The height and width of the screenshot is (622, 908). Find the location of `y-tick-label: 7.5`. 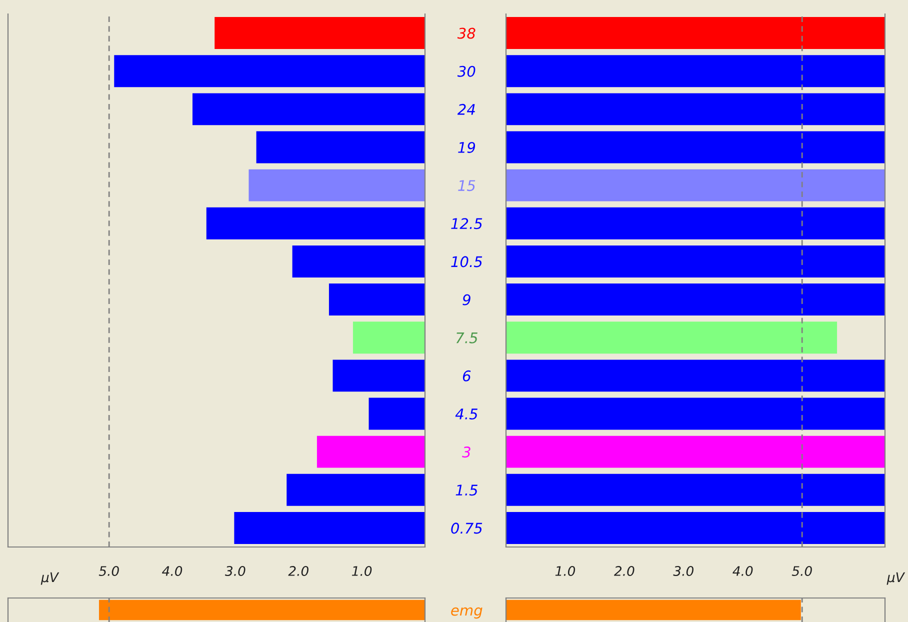

y-tick-label: 7.5 is located at coordinates (467, 338).